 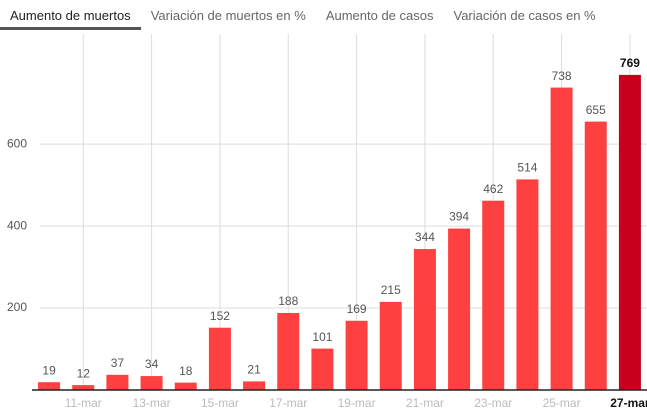 I want to click on tab: Aumento de muertos, so click(x=70, y=15).